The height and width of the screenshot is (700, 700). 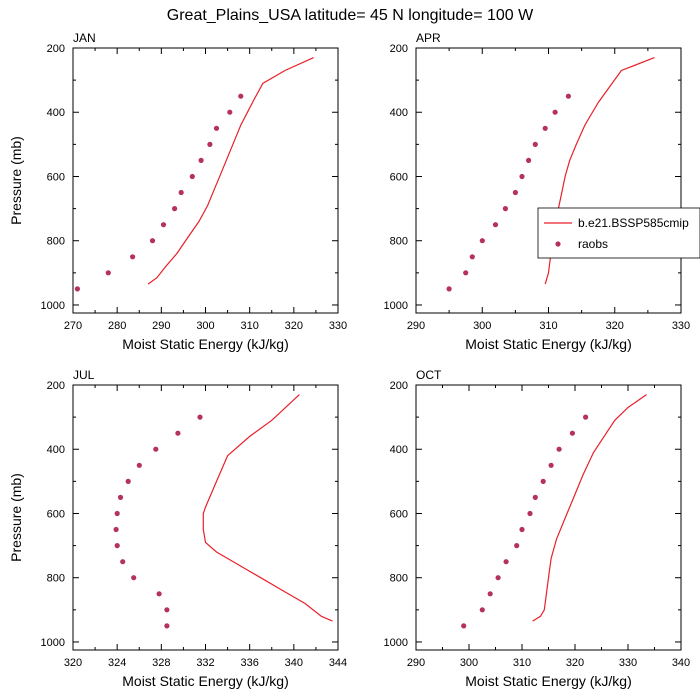 What do you see at coordinates (249, 663) in the screenshot?
I see `x-tick-label: 336` at bounding box center [249, 663].